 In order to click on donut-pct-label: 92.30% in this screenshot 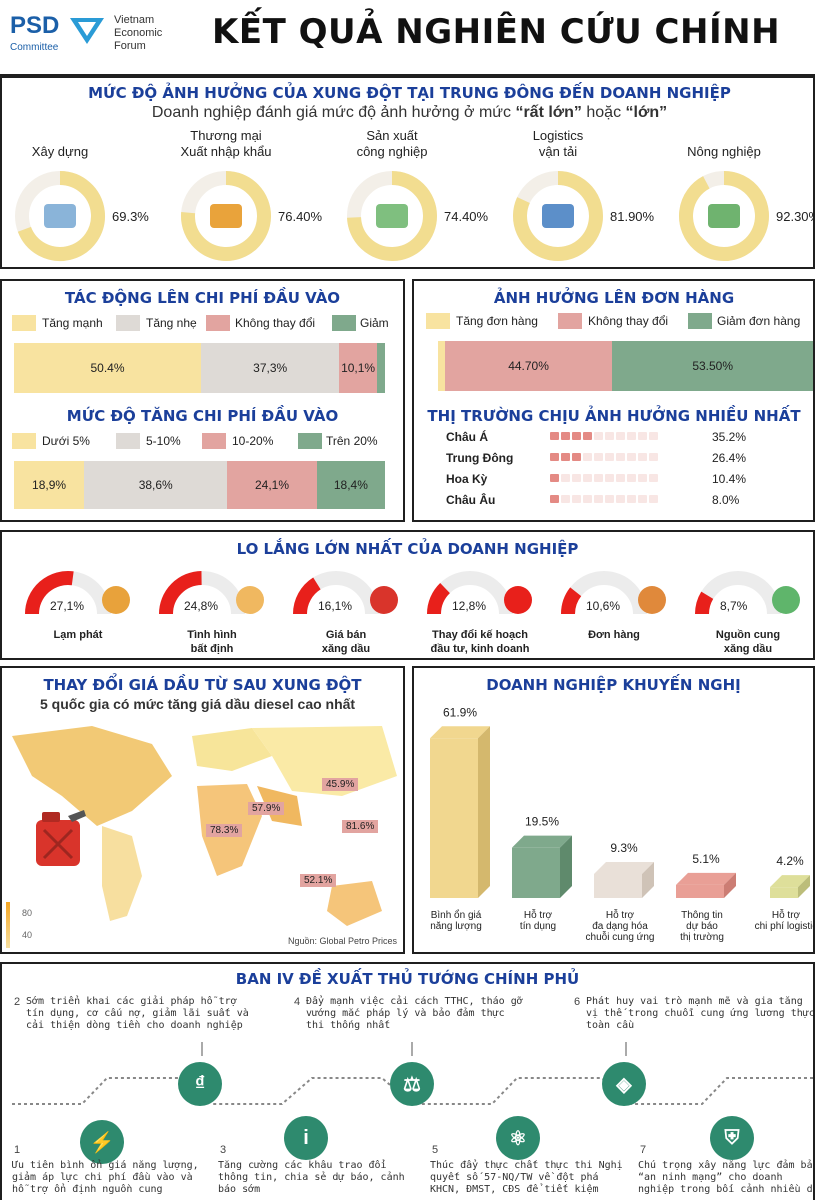, I will do `click(794, 216)`.